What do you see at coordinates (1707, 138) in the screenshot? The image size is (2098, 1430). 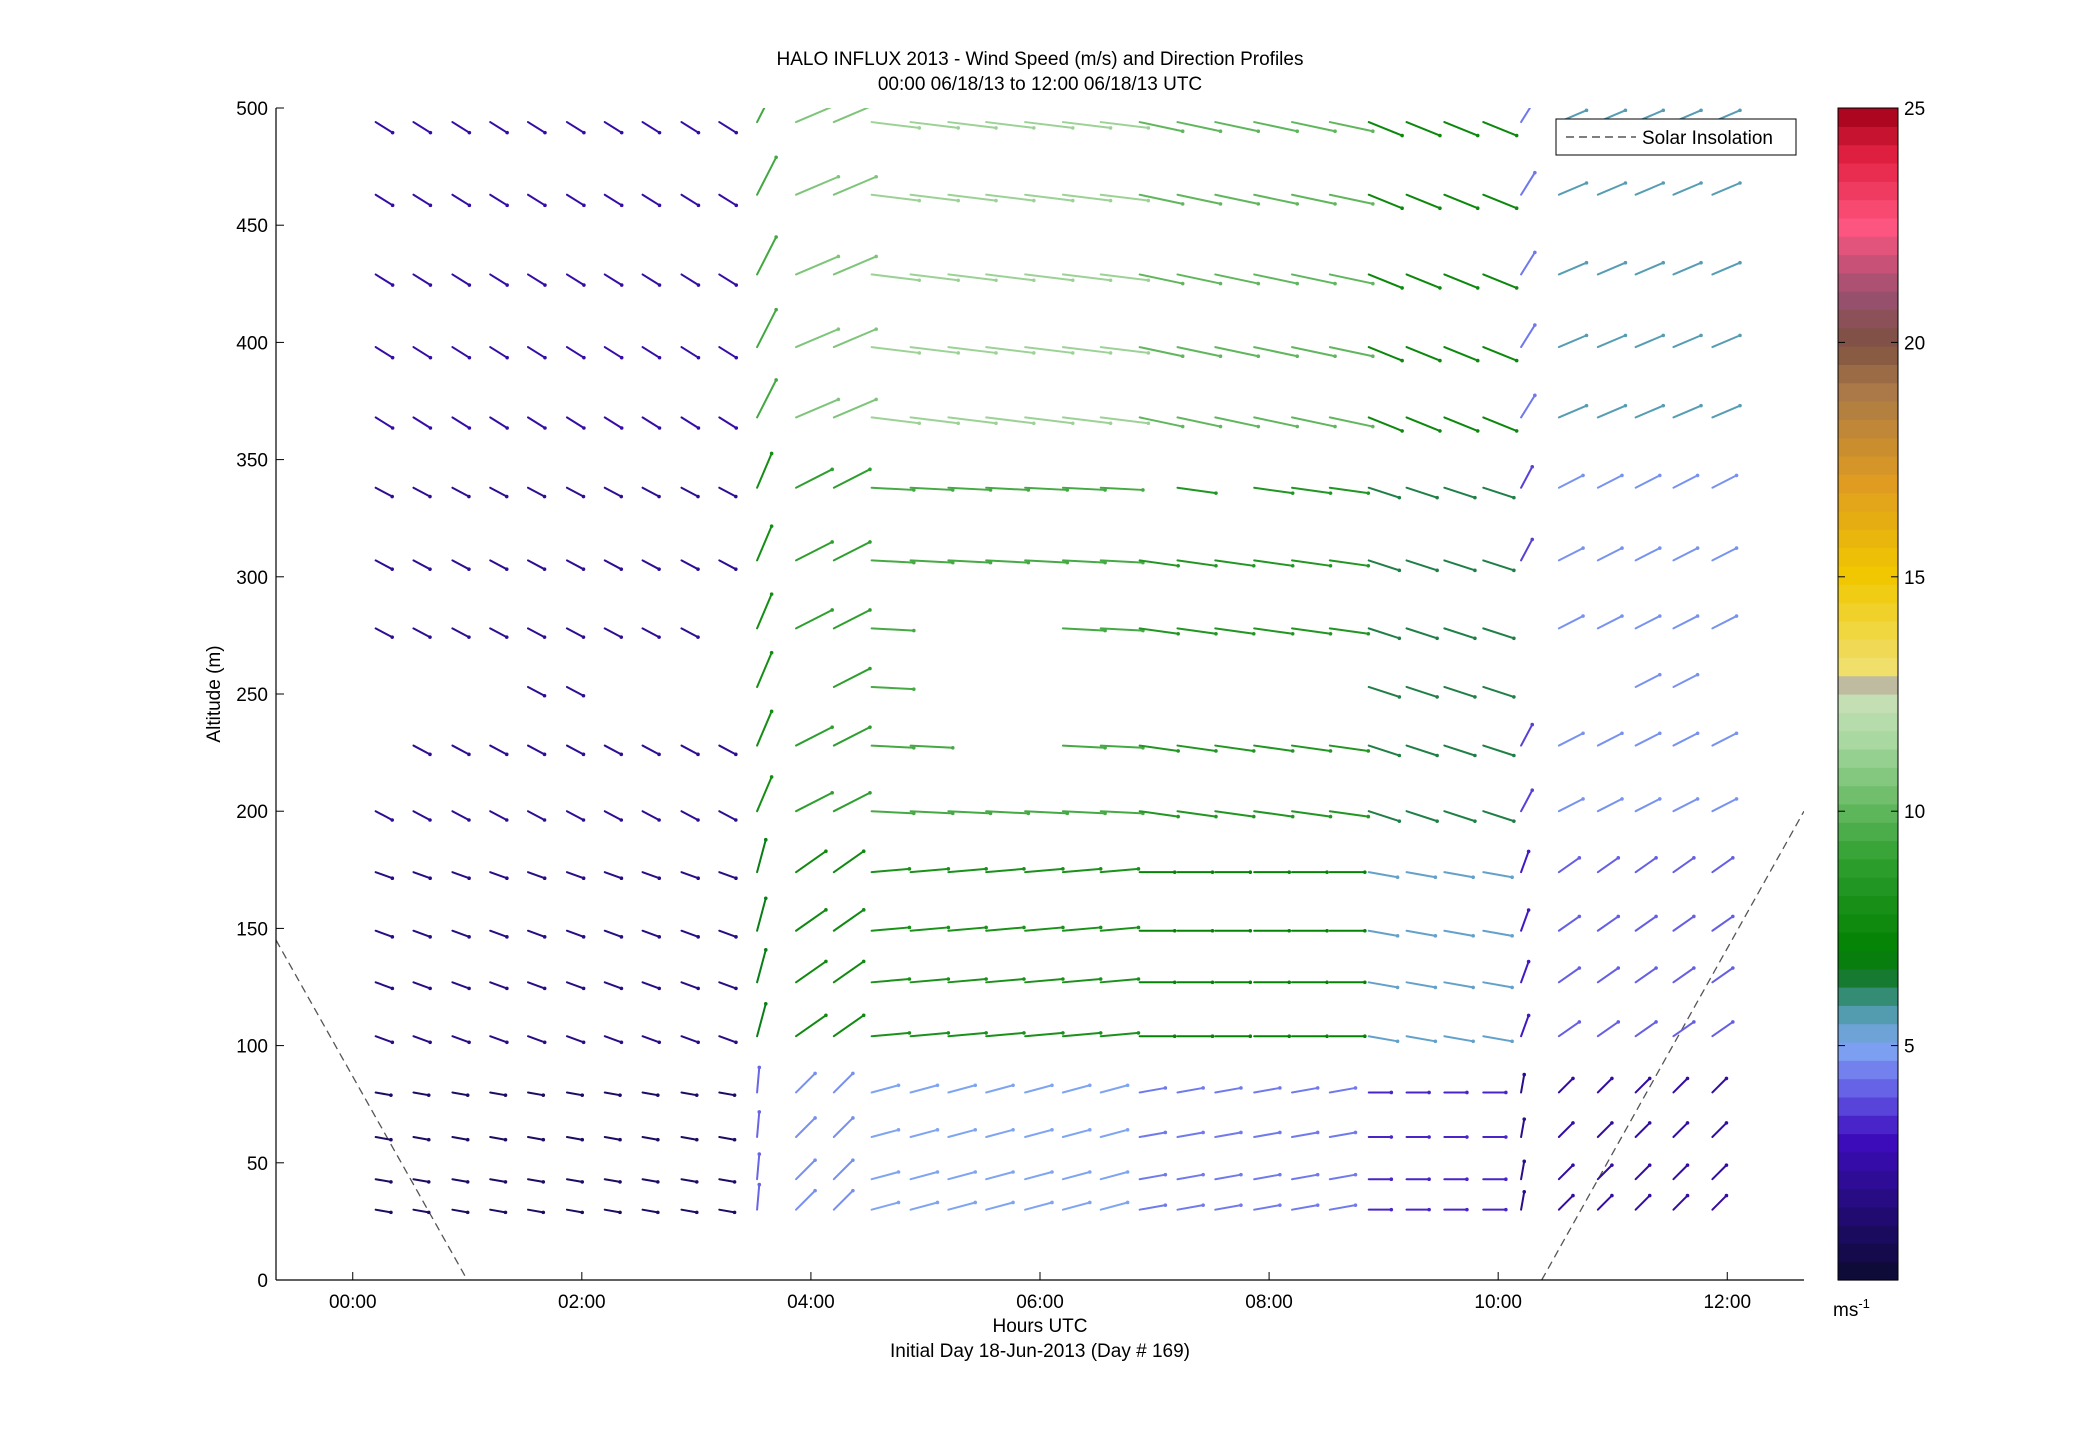 I see `legend-entry-solar-insolation: Solar Insolation` at bounding box center [1707, 138].